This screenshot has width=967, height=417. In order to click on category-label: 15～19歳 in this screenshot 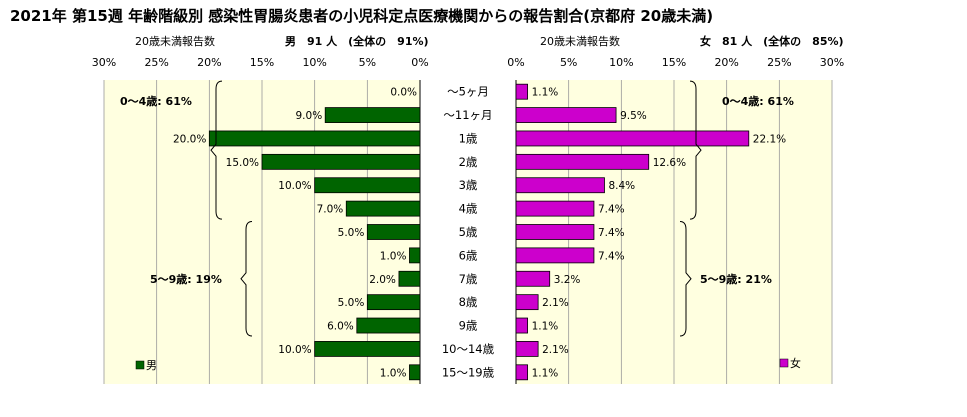, I will do `click(468, 372)`.